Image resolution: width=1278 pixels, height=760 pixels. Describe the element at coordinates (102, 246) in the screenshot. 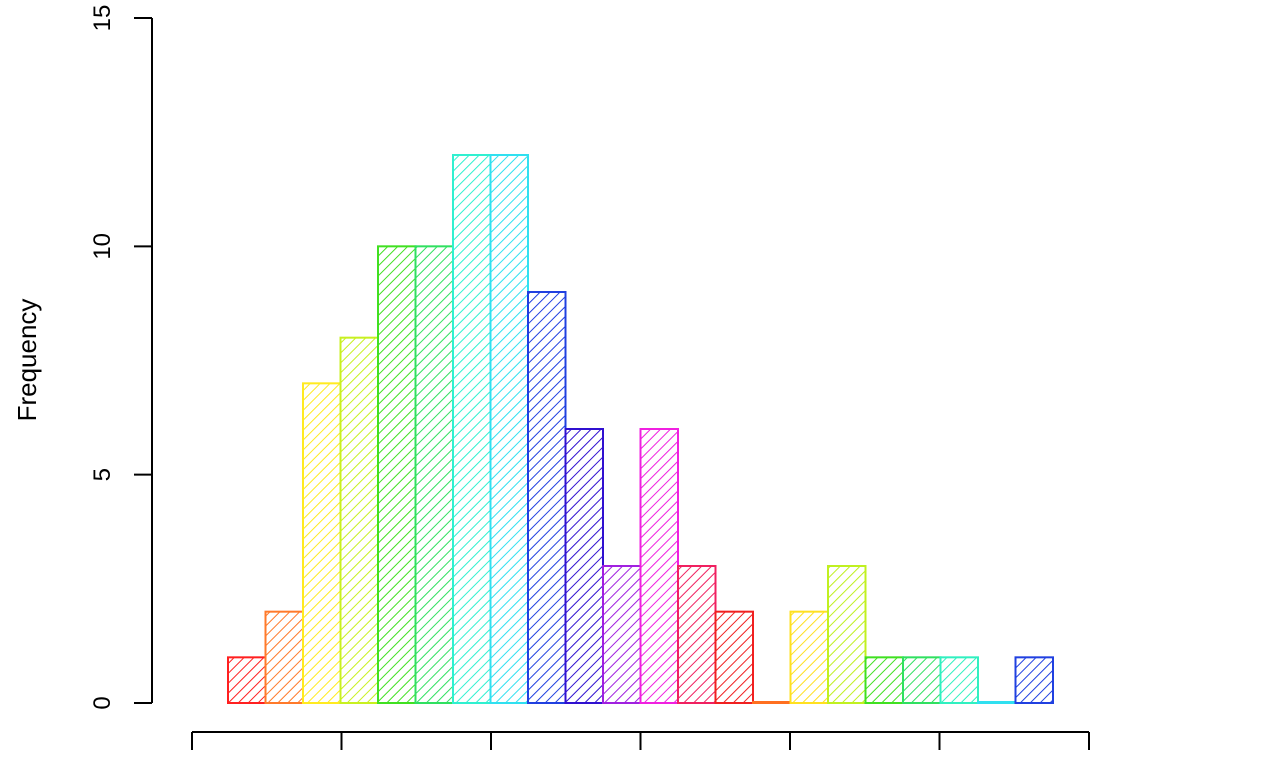

I see `y-tick-label: 10` at that location.